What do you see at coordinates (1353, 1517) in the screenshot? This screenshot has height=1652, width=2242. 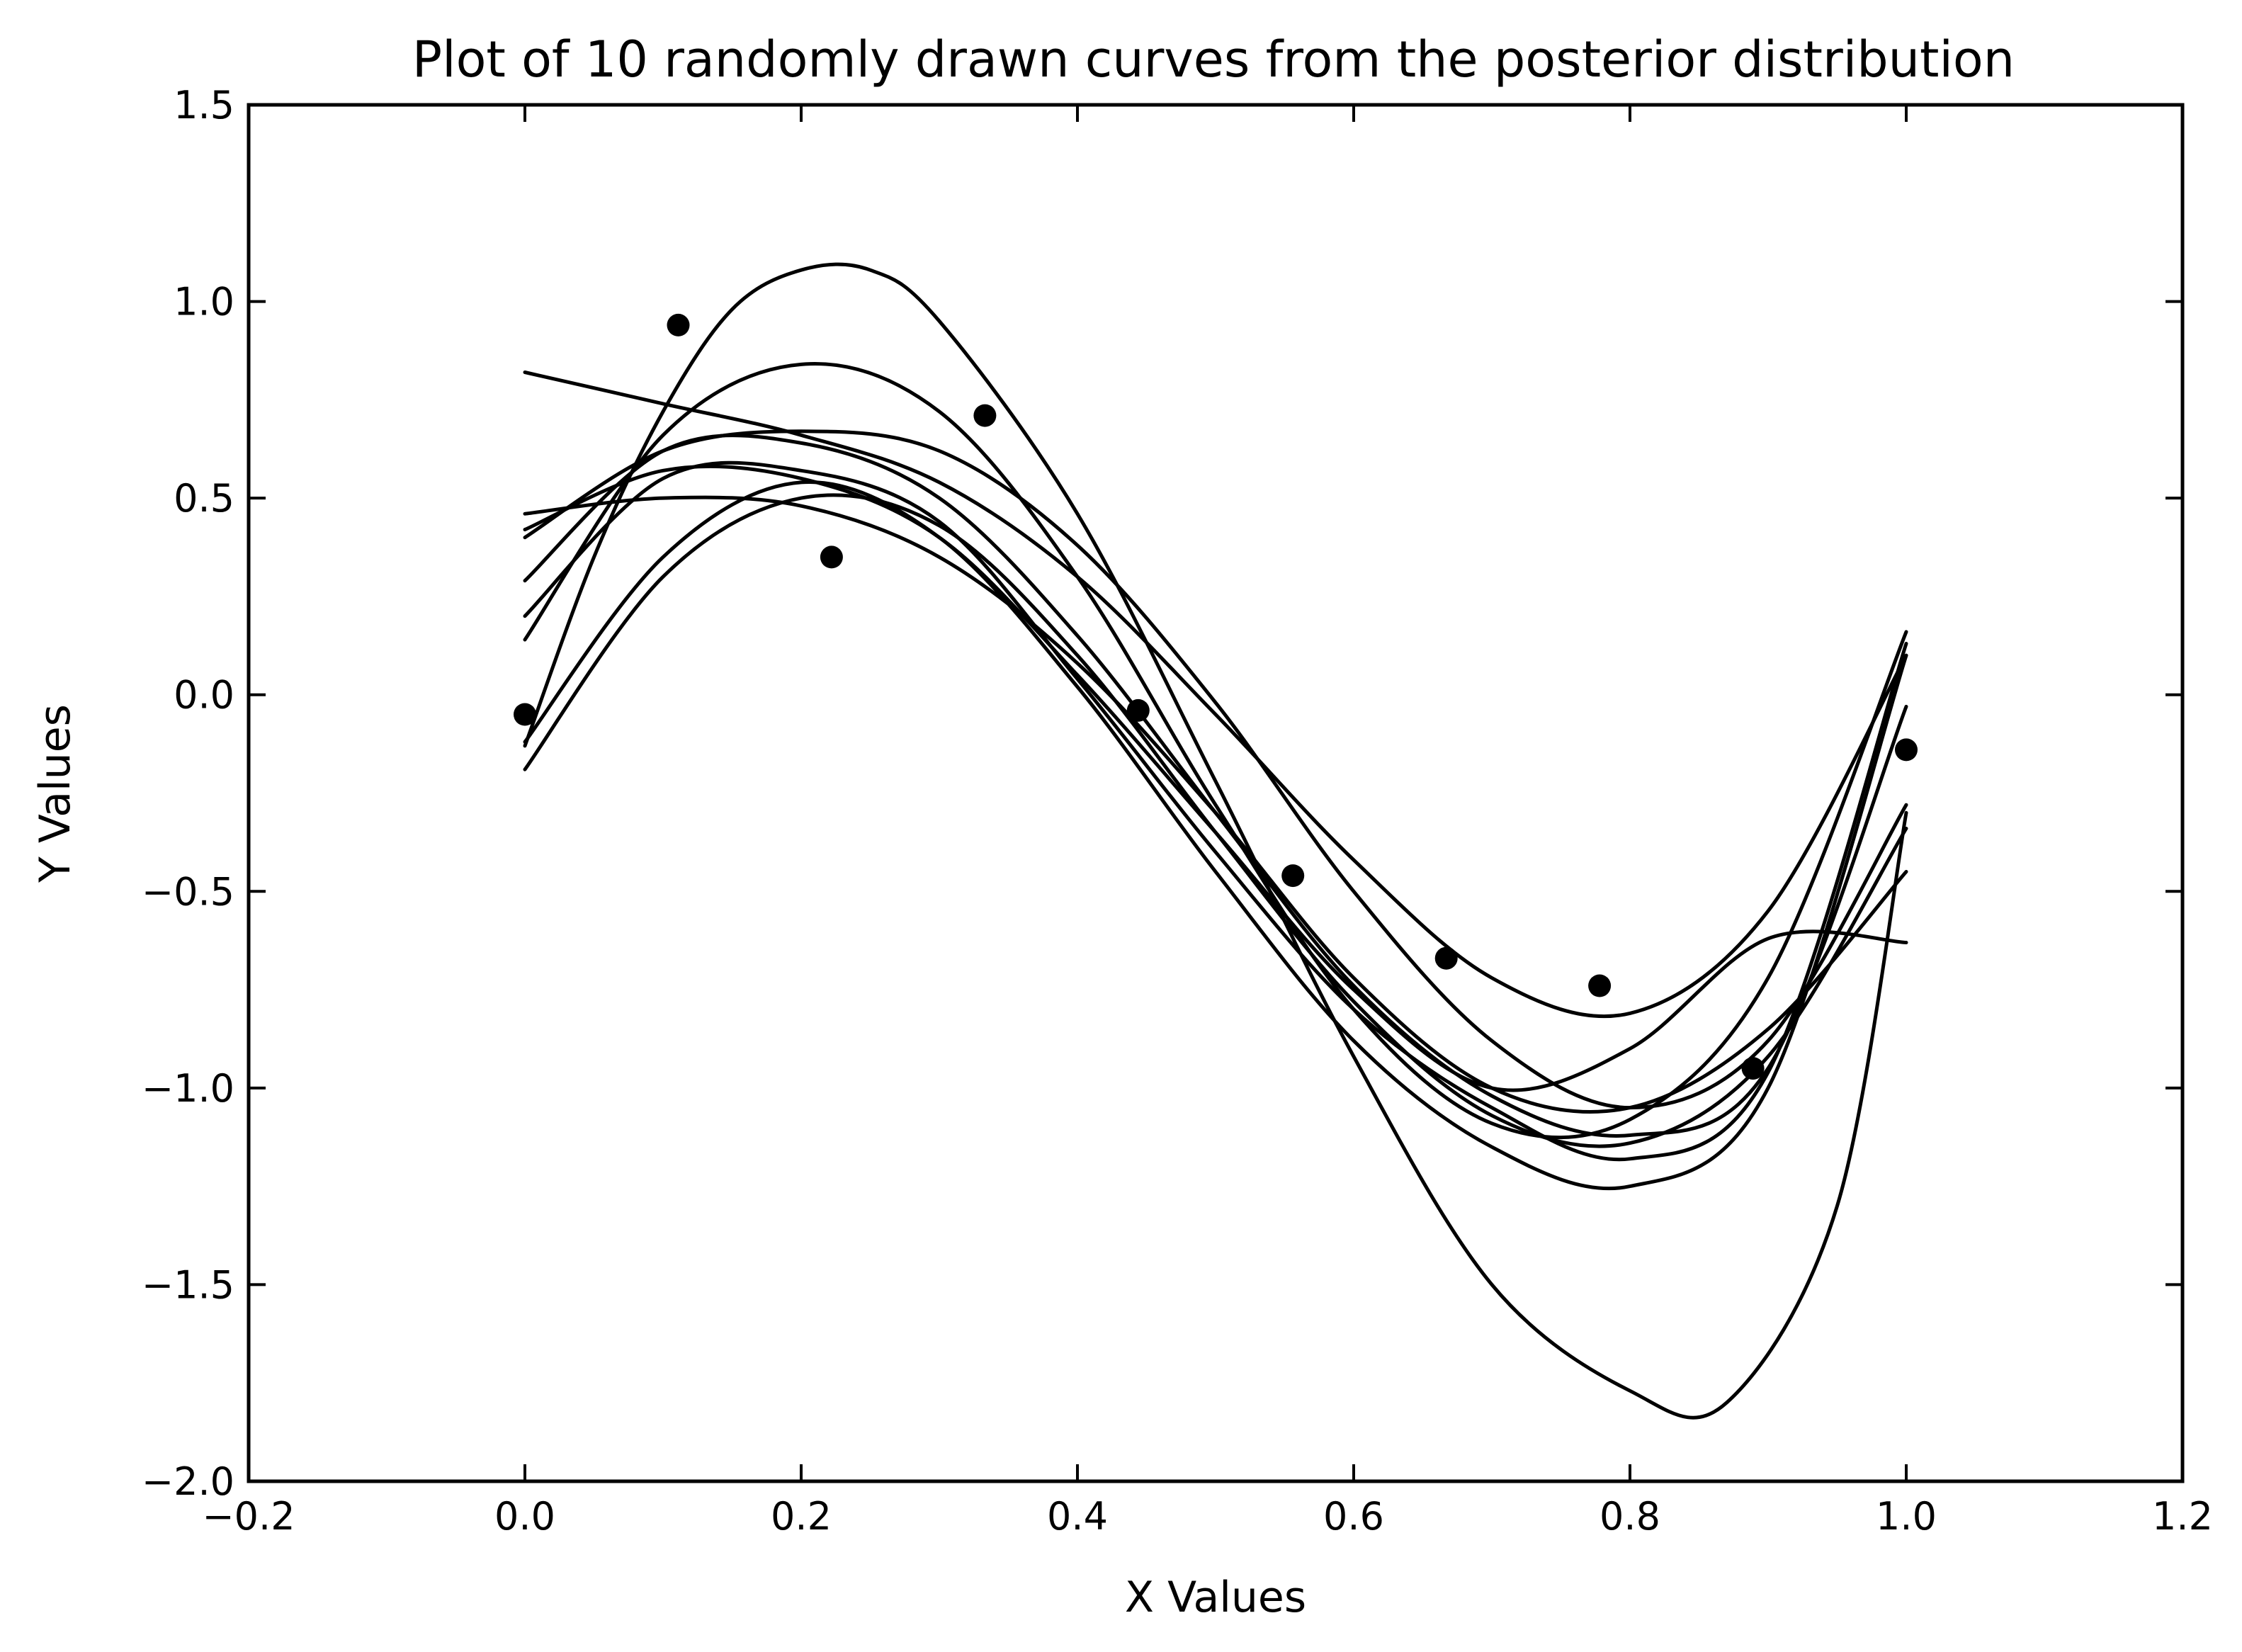 I see `x-tick-label: 0.6` at bounding box center [1353, 1517].